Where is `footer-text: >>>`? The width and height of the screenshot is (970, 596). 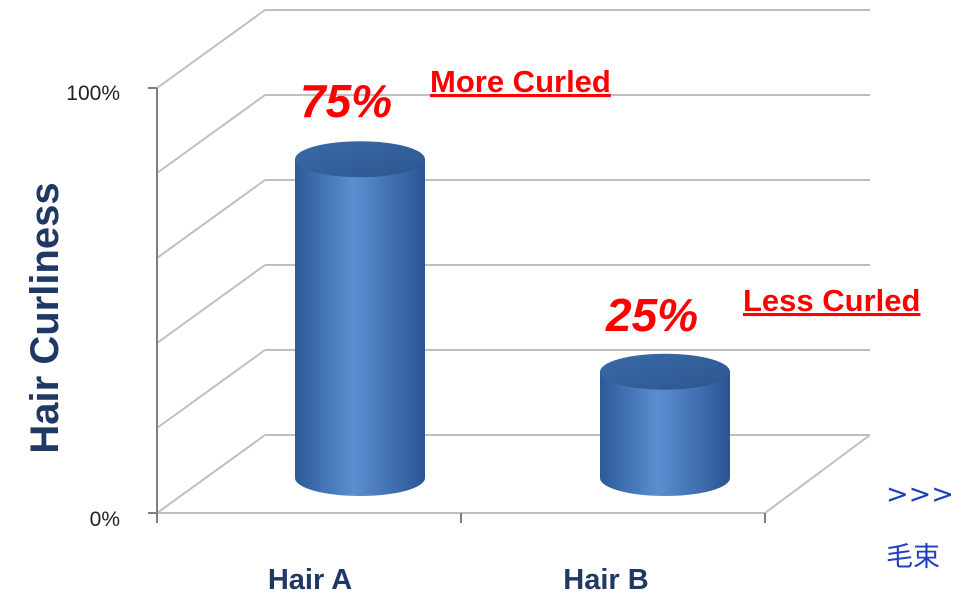
footer-text: >>> is located at coordinates (920, 494).